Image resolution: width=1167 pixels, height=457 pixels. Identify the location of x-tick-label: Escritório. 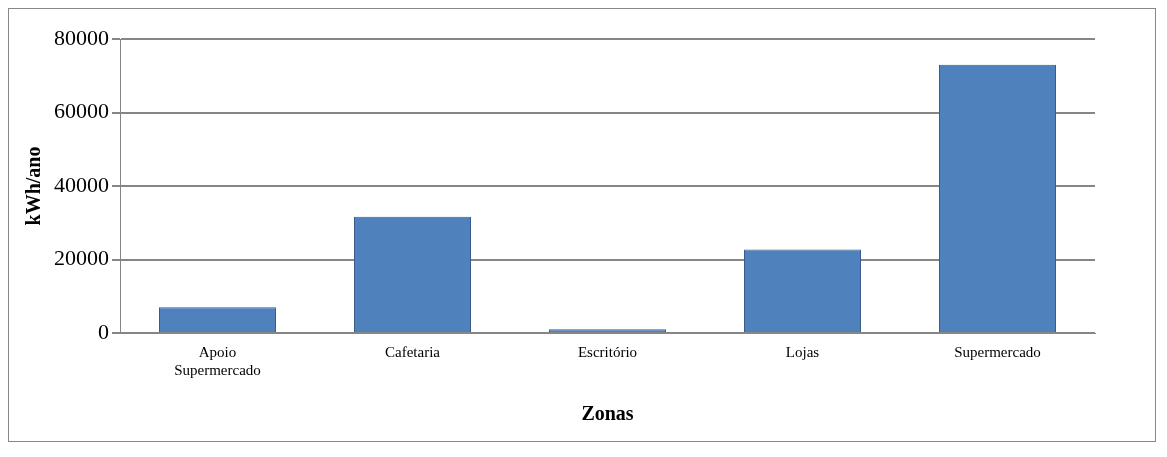
(607, 351).